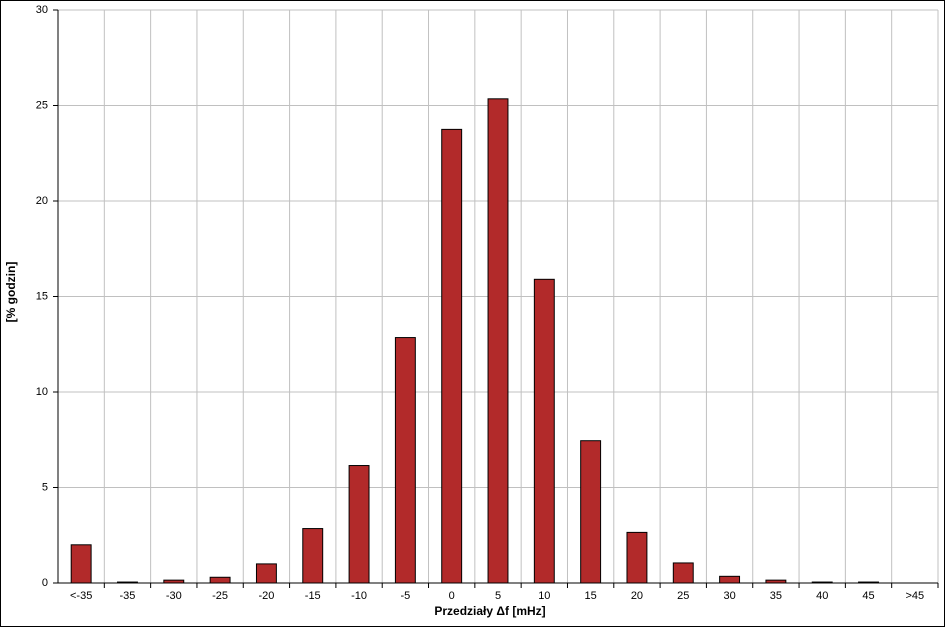 The width and height of the screenshot is (945, 627). What do you see at coordinates (405, 596) in the screenshot?
I see `x-tick-label: -5` at bounding box center [405, 596].